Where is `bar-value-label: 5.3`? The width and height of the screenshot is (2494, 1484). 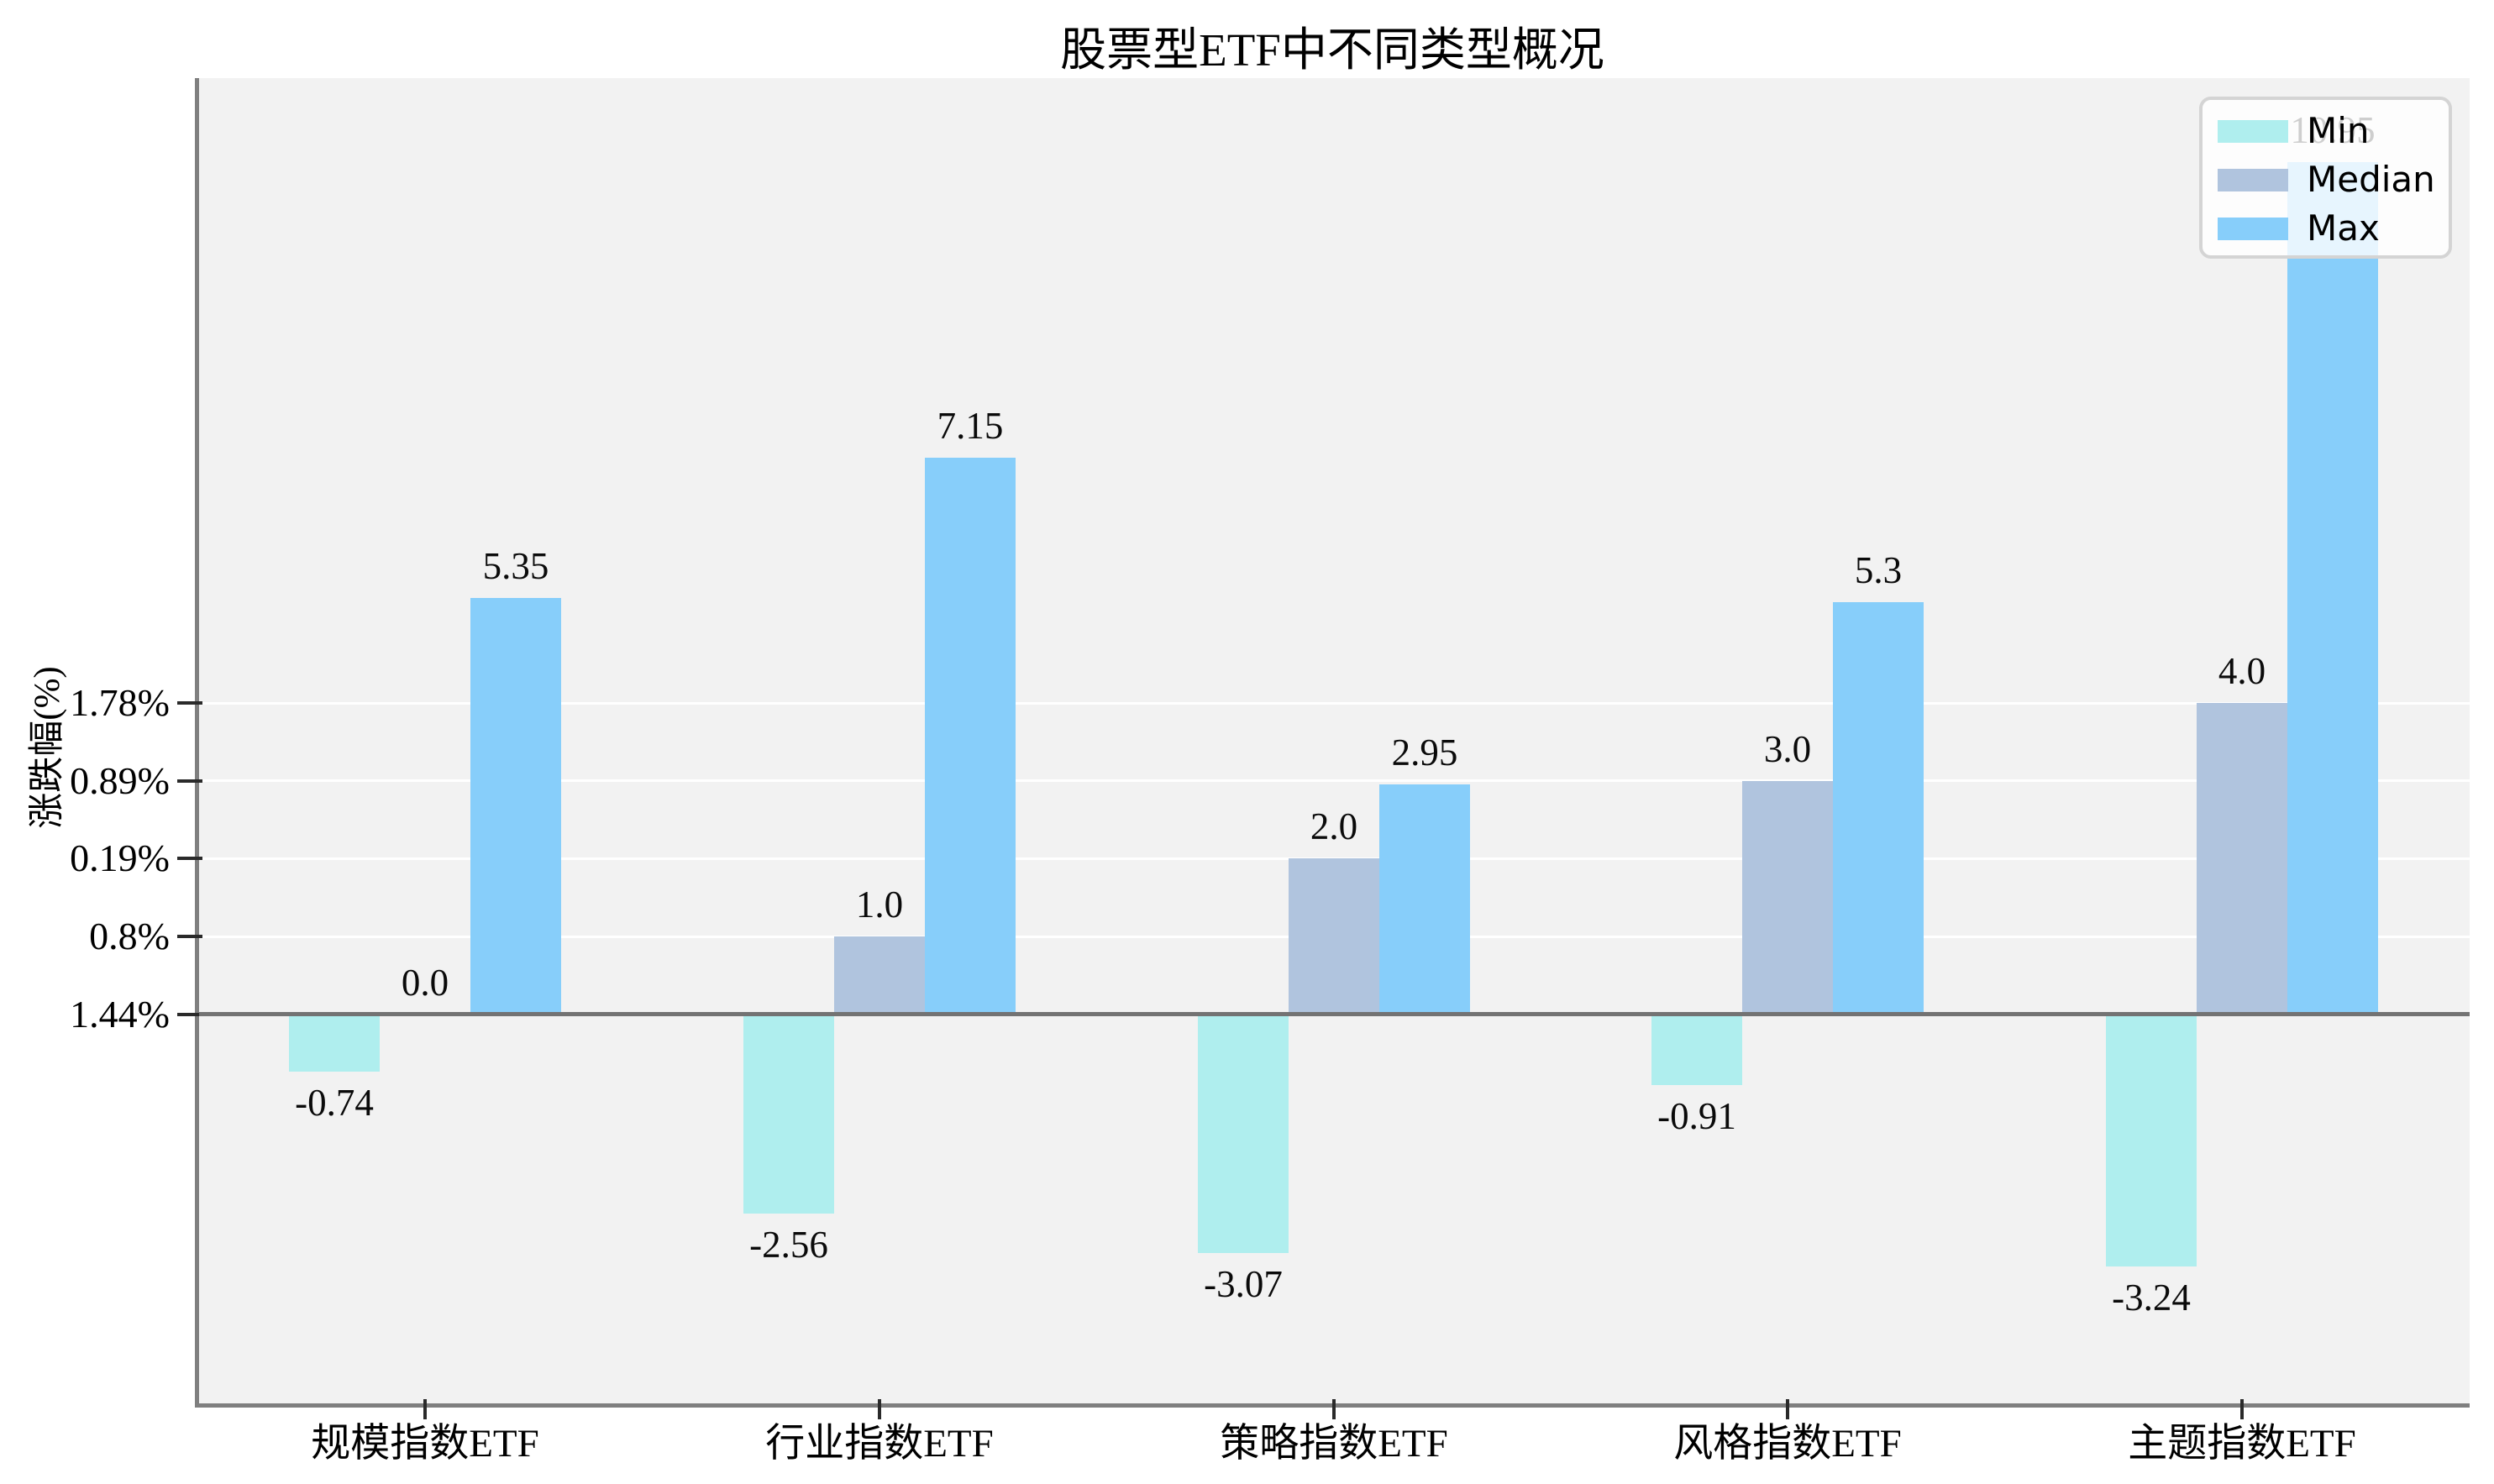 bar-value-label: 5.3 is located at coordinates (1879, 569).